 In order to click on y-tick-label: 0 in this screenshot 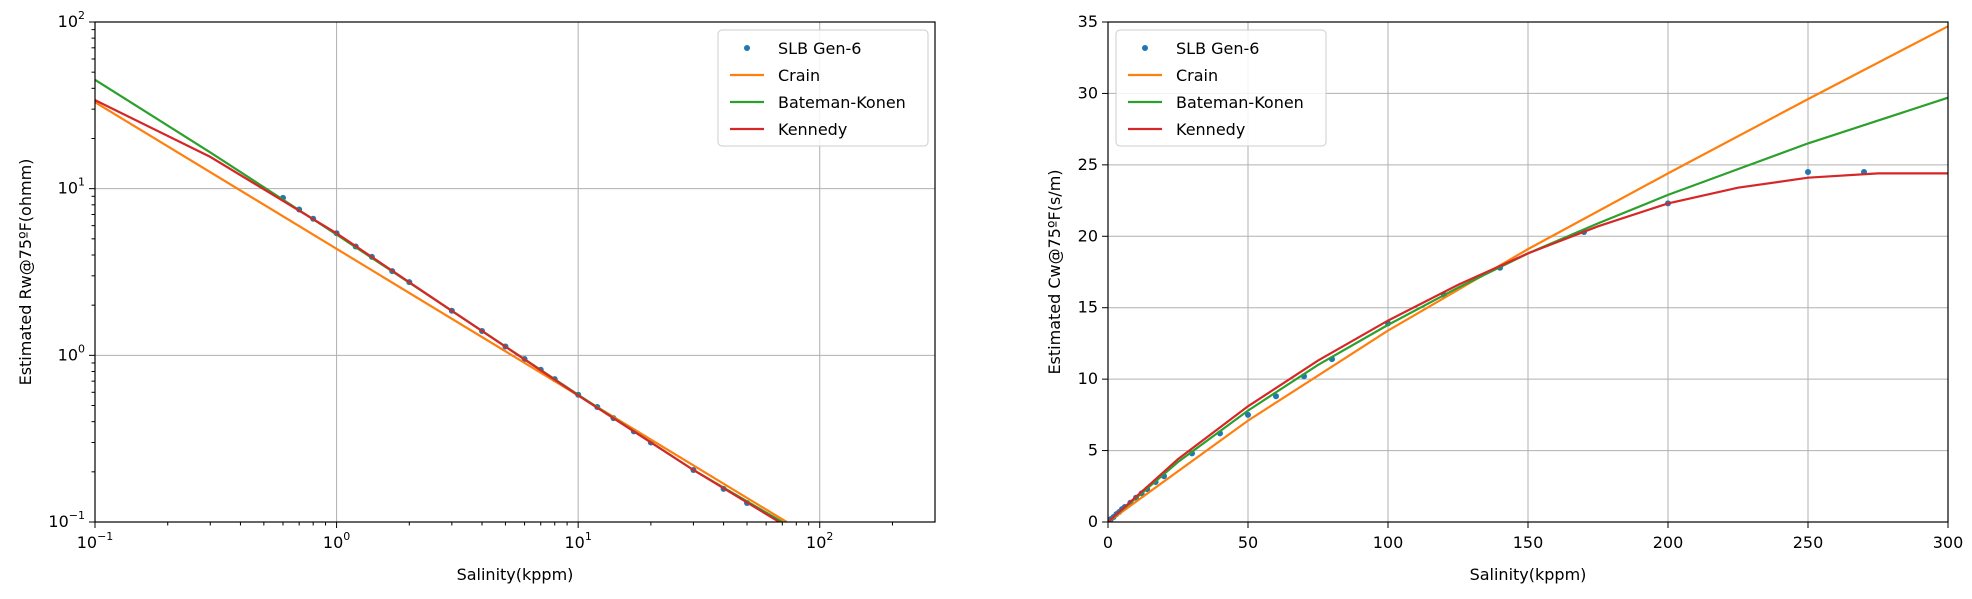, I will do `click(1093, 521)`.